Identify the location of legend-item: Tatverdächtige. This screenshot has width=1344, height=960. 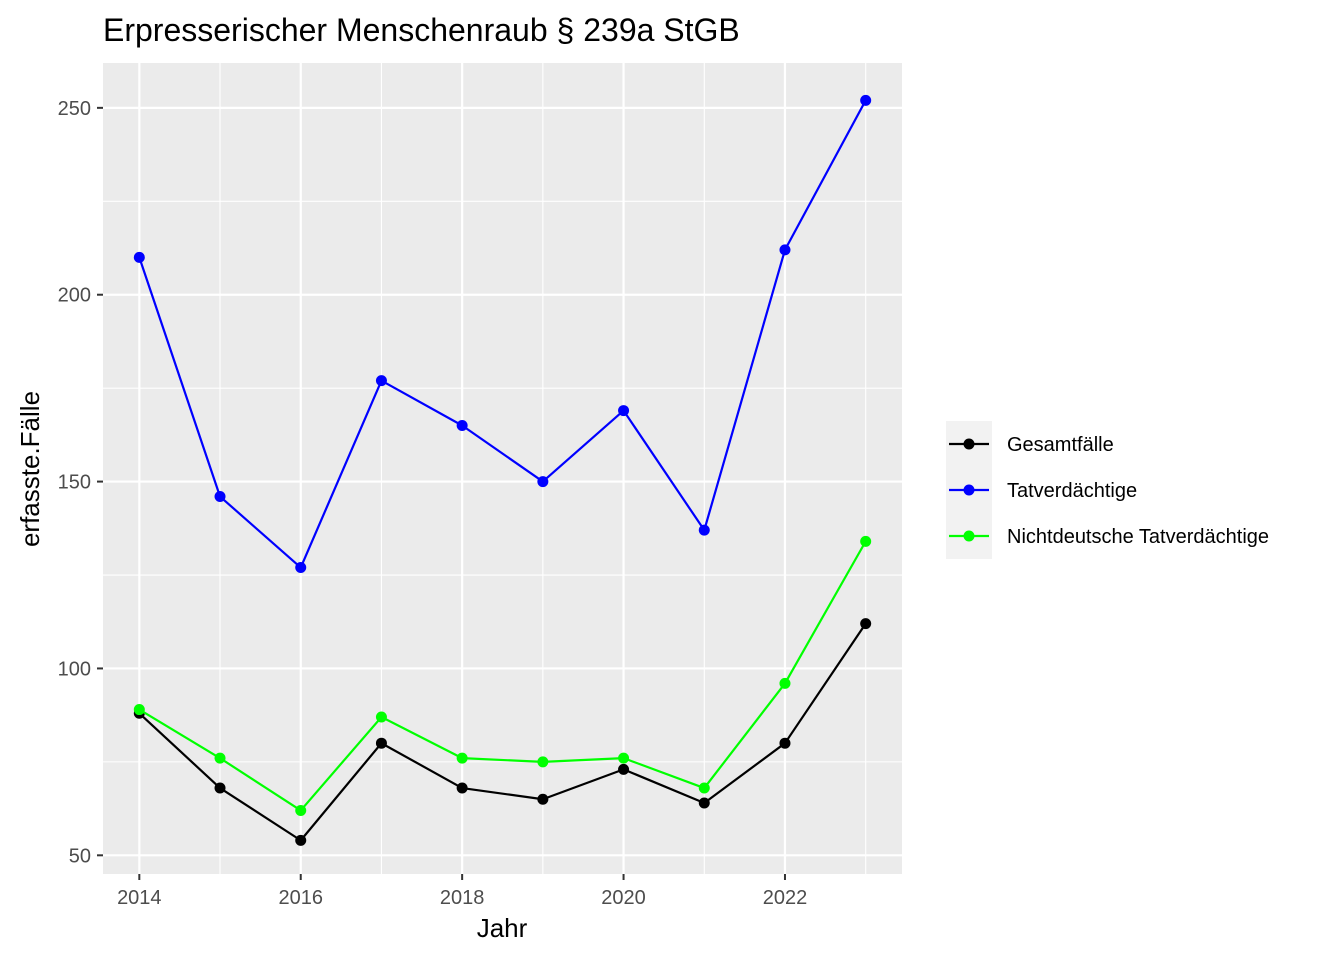
(1043, 491).